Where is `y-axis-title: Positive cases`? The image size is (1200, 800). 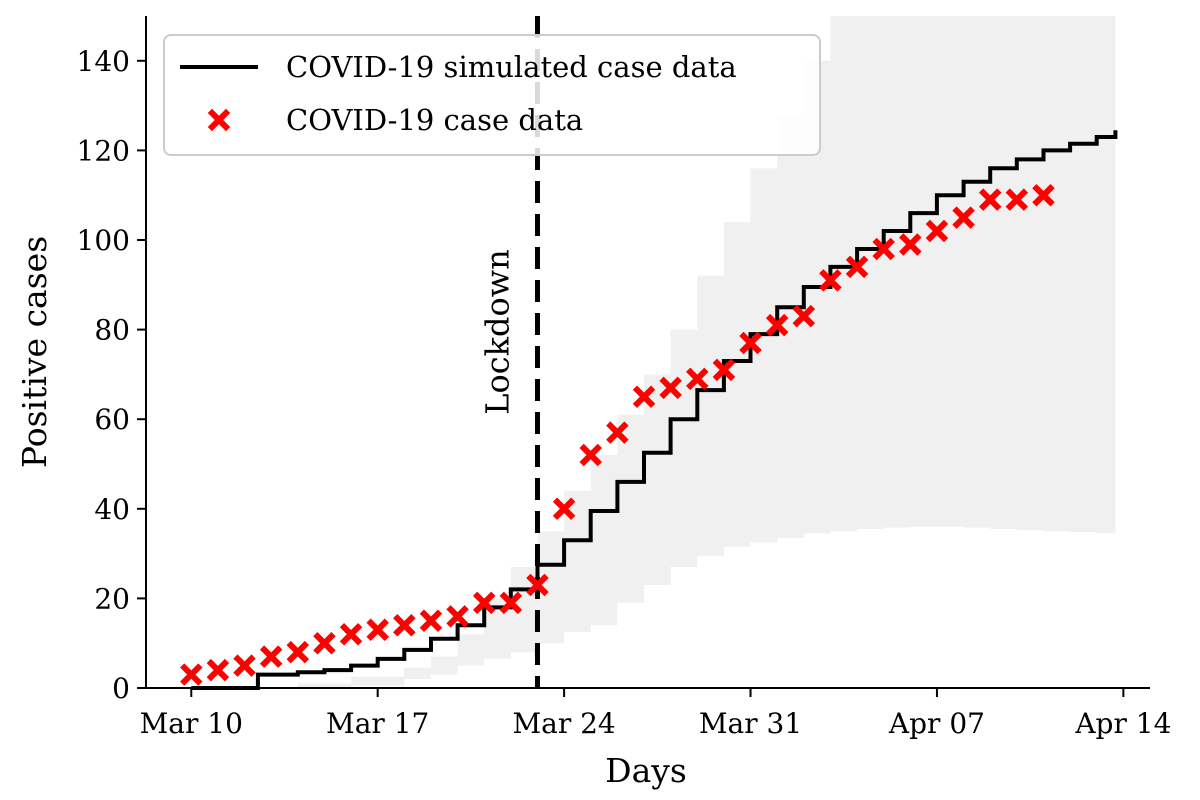 y-axis-title: Positive cases is located at coordinates (34, 352).